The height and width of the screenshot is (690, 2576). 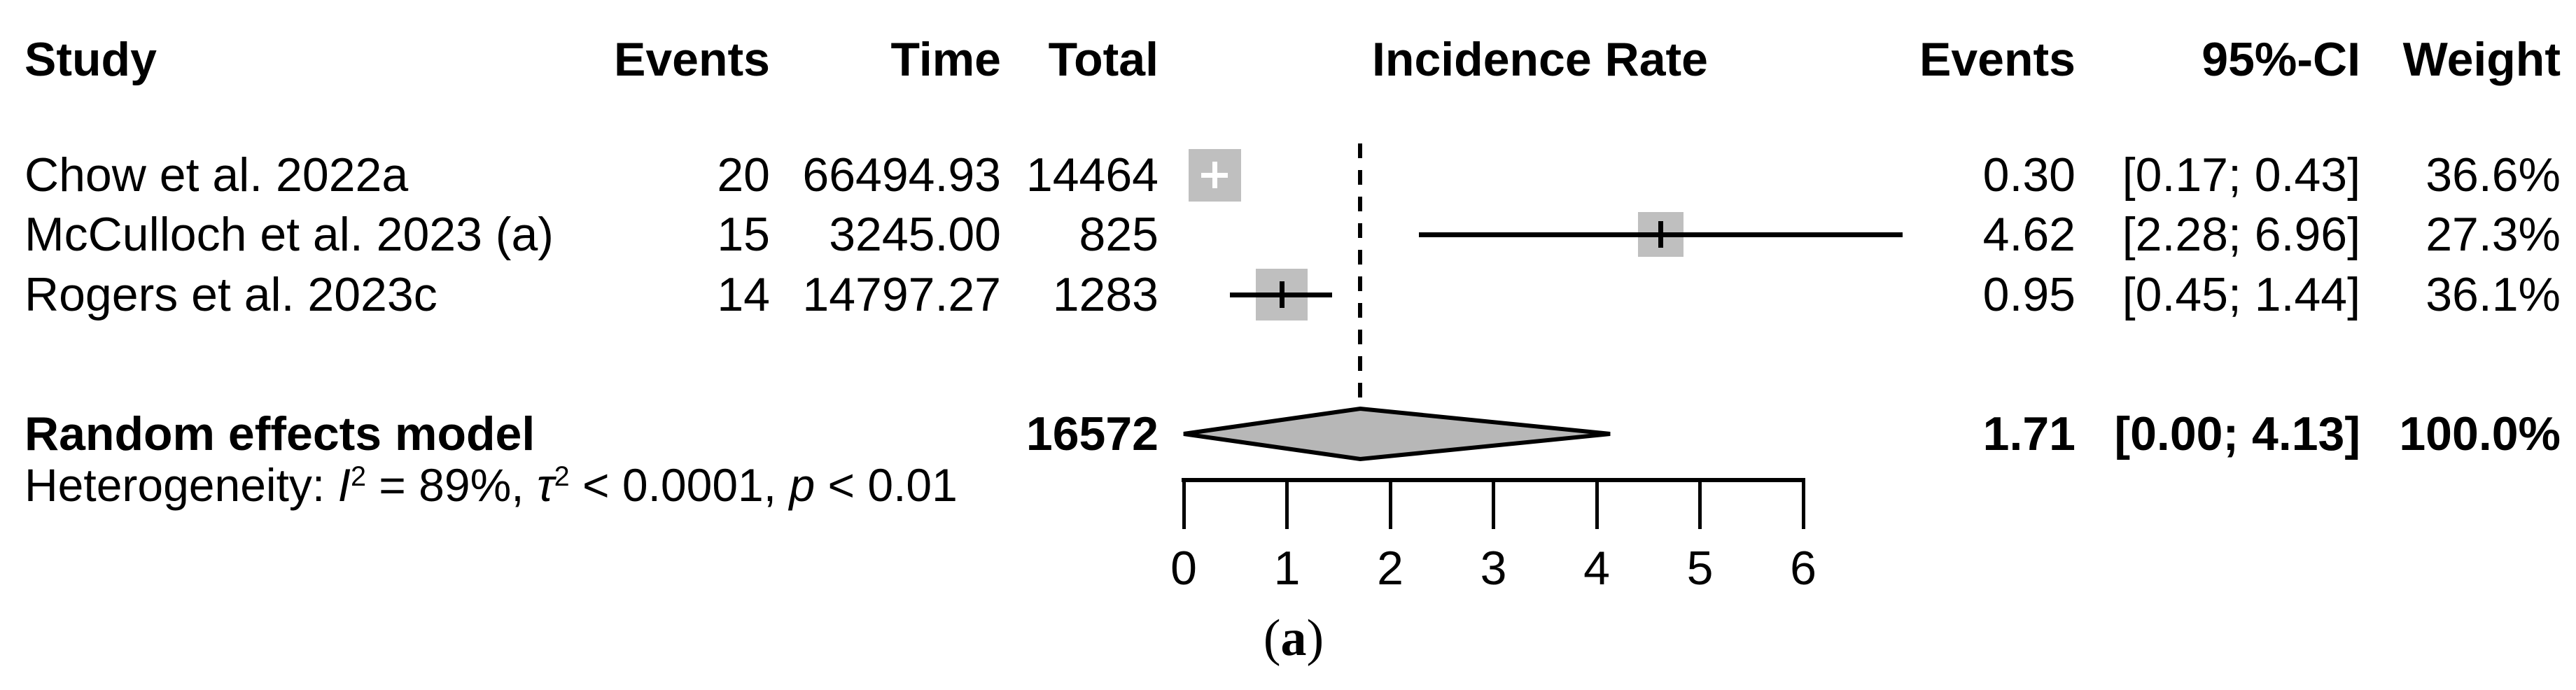 What do you see at coordinates (231, 294) in the screenshot?
I see `study-name: Rogers et al. 2023c` at bounding box center [231, 294].